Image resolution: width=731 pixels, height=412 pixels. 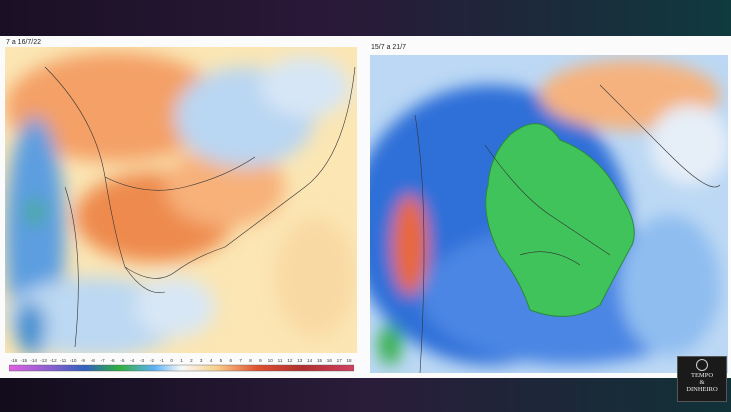 I want to click on colorbar-label: 9, so click(x=260, y=360).